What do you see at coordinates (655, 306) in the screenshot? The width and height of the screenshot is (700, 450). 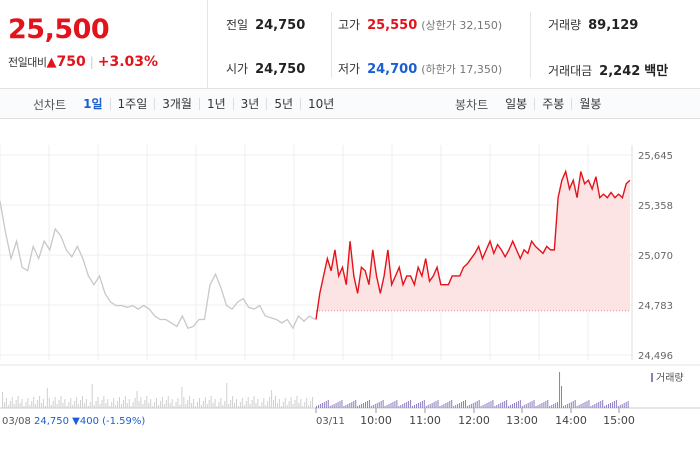 I see `y-tick-label: 24,783` at bounding box center [655, 306].